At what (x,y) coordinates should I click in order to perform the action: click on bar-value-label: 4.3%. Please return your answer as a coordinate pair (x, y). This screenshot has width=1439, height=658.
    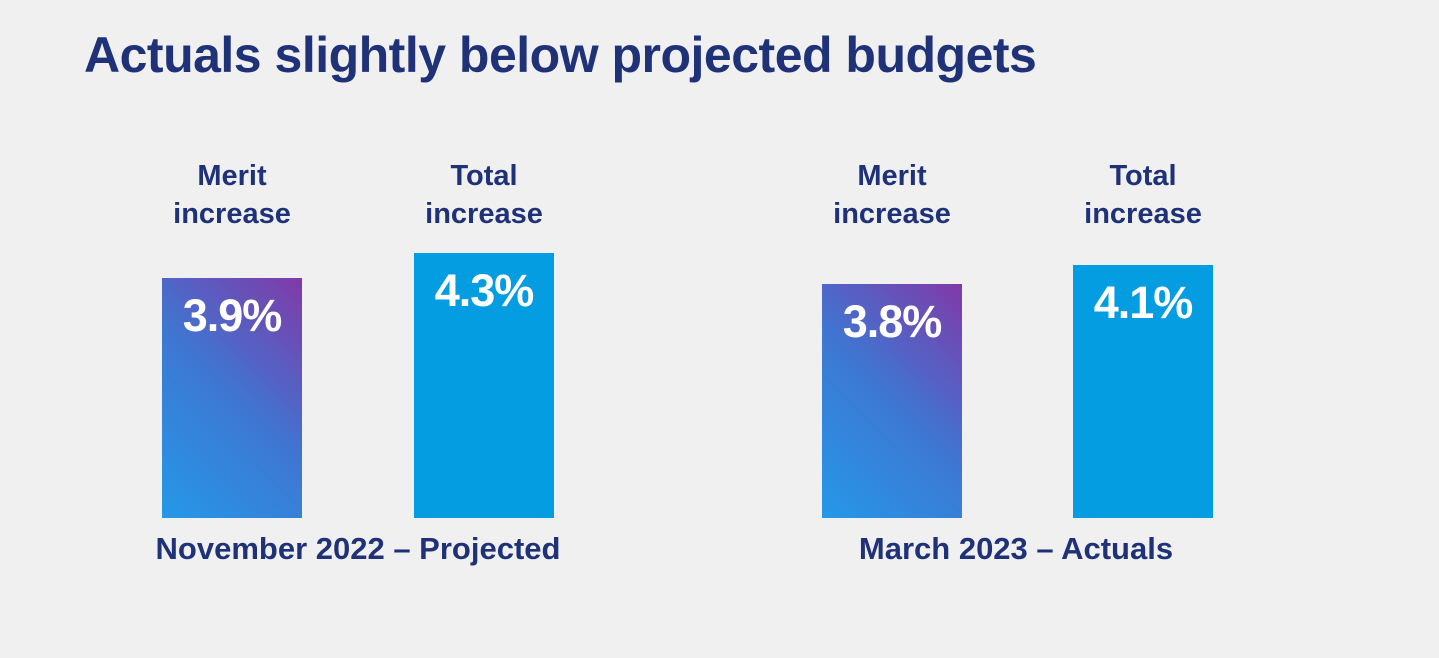
    Looking at the image, I should click on (484, 290).